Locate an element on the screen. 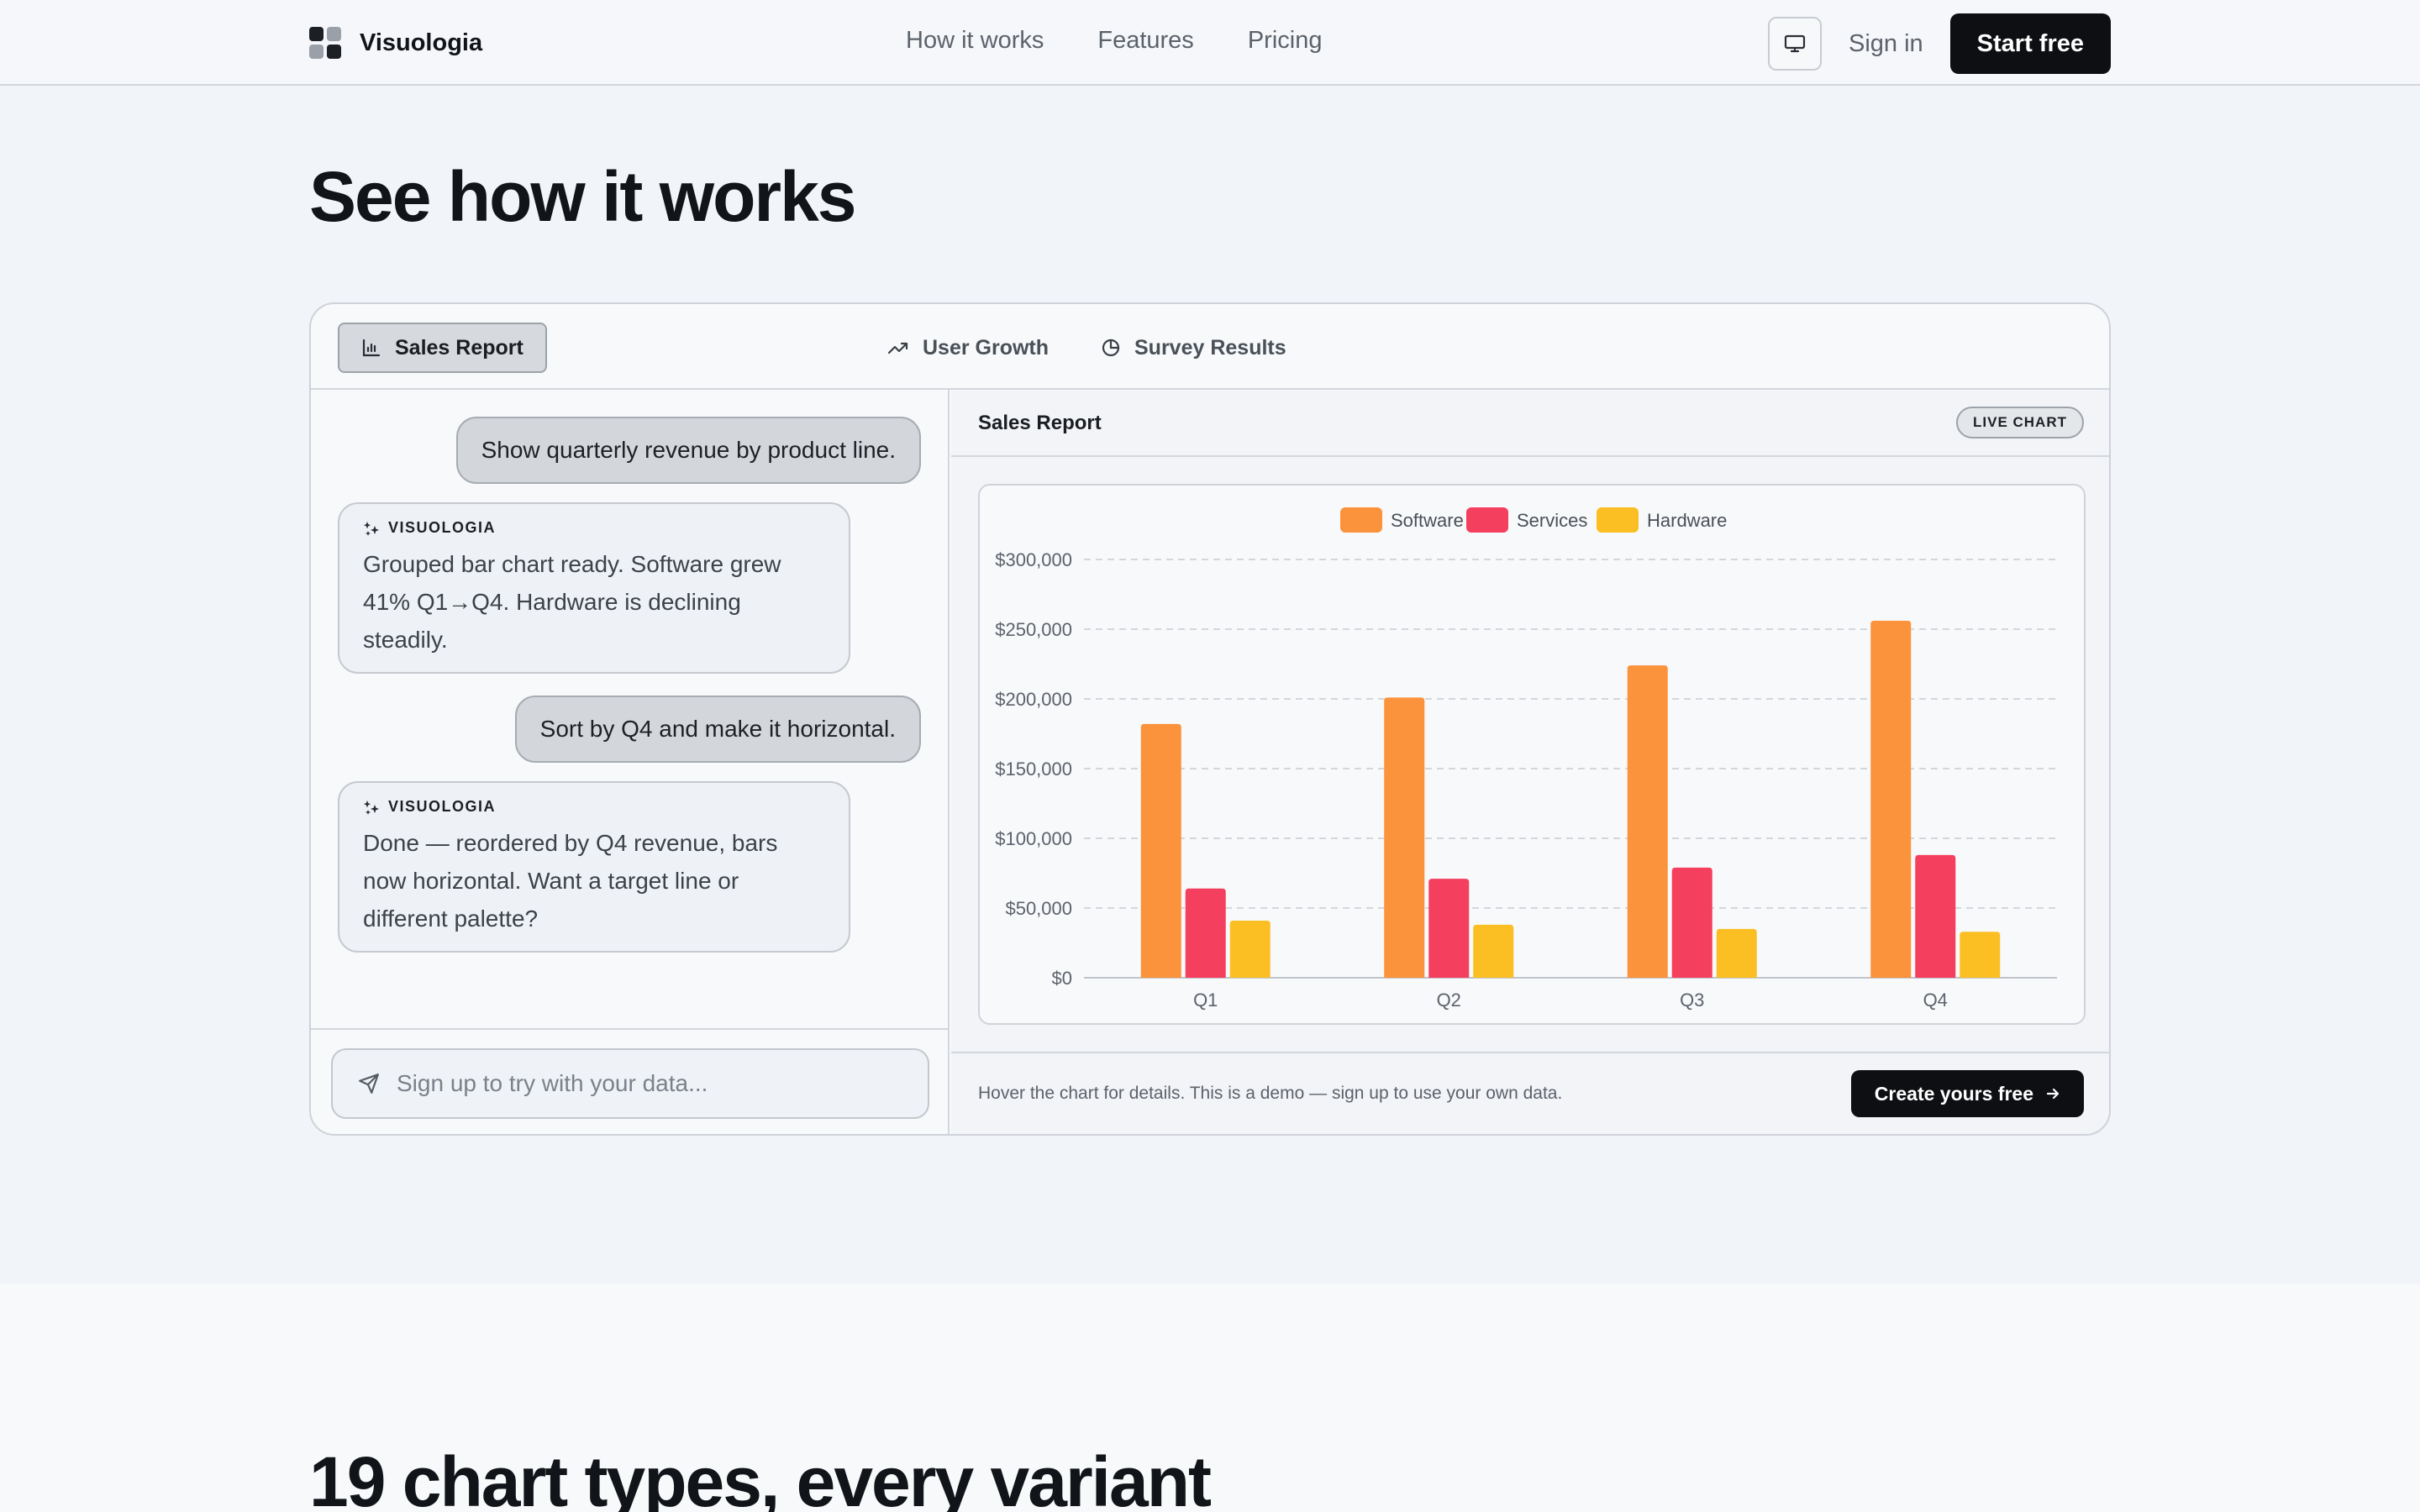 This screenshot has width=2420, height=1512. demo-tabs: Sales Report User Growth Survey Results is located at coordinates (1210, 347).